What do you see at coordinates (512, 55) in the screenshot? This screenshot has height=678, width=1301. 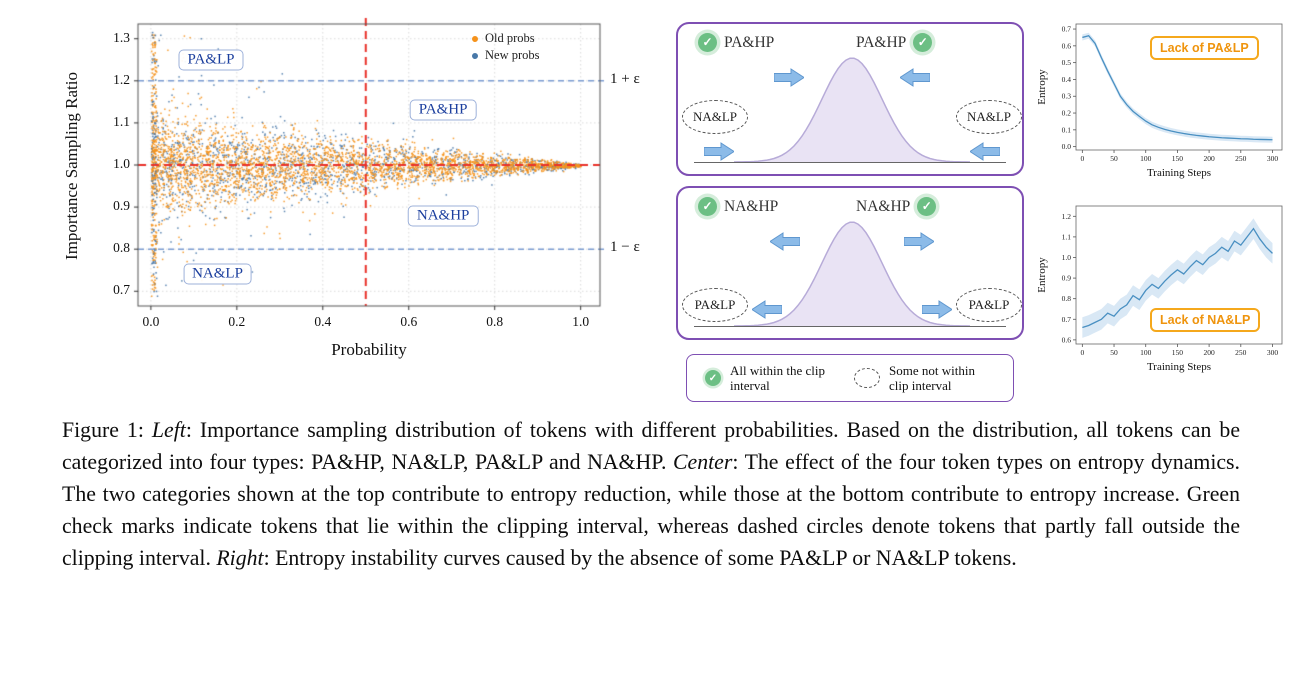 I see `legend-label: New probs` at bounding box center [512, 55].